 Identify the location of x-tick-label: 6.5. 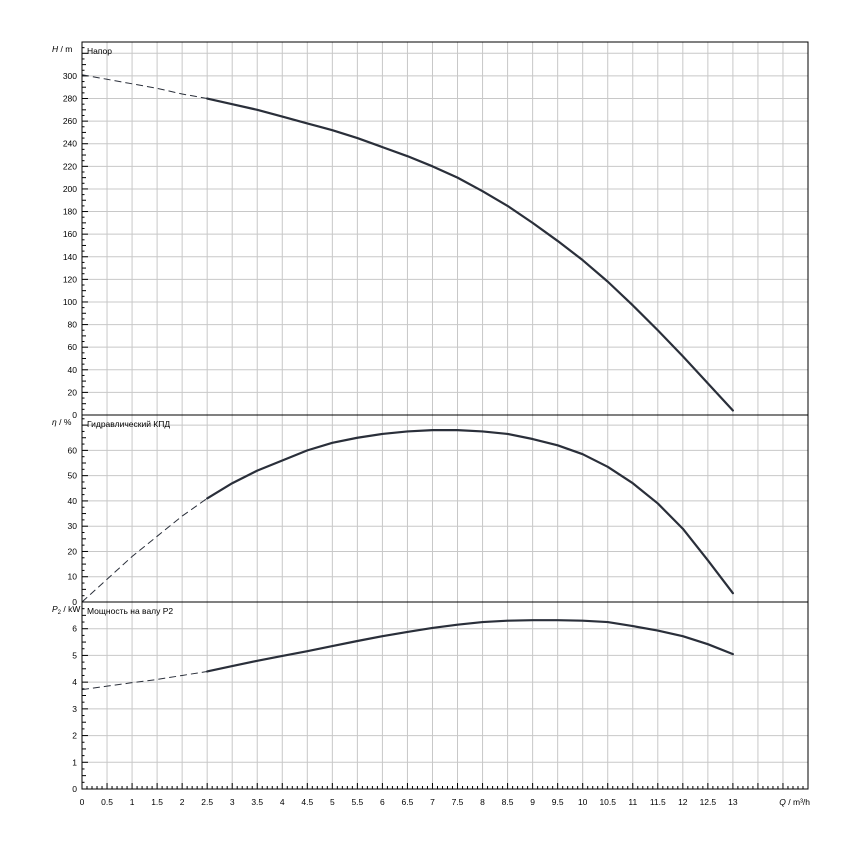
(408, 802).